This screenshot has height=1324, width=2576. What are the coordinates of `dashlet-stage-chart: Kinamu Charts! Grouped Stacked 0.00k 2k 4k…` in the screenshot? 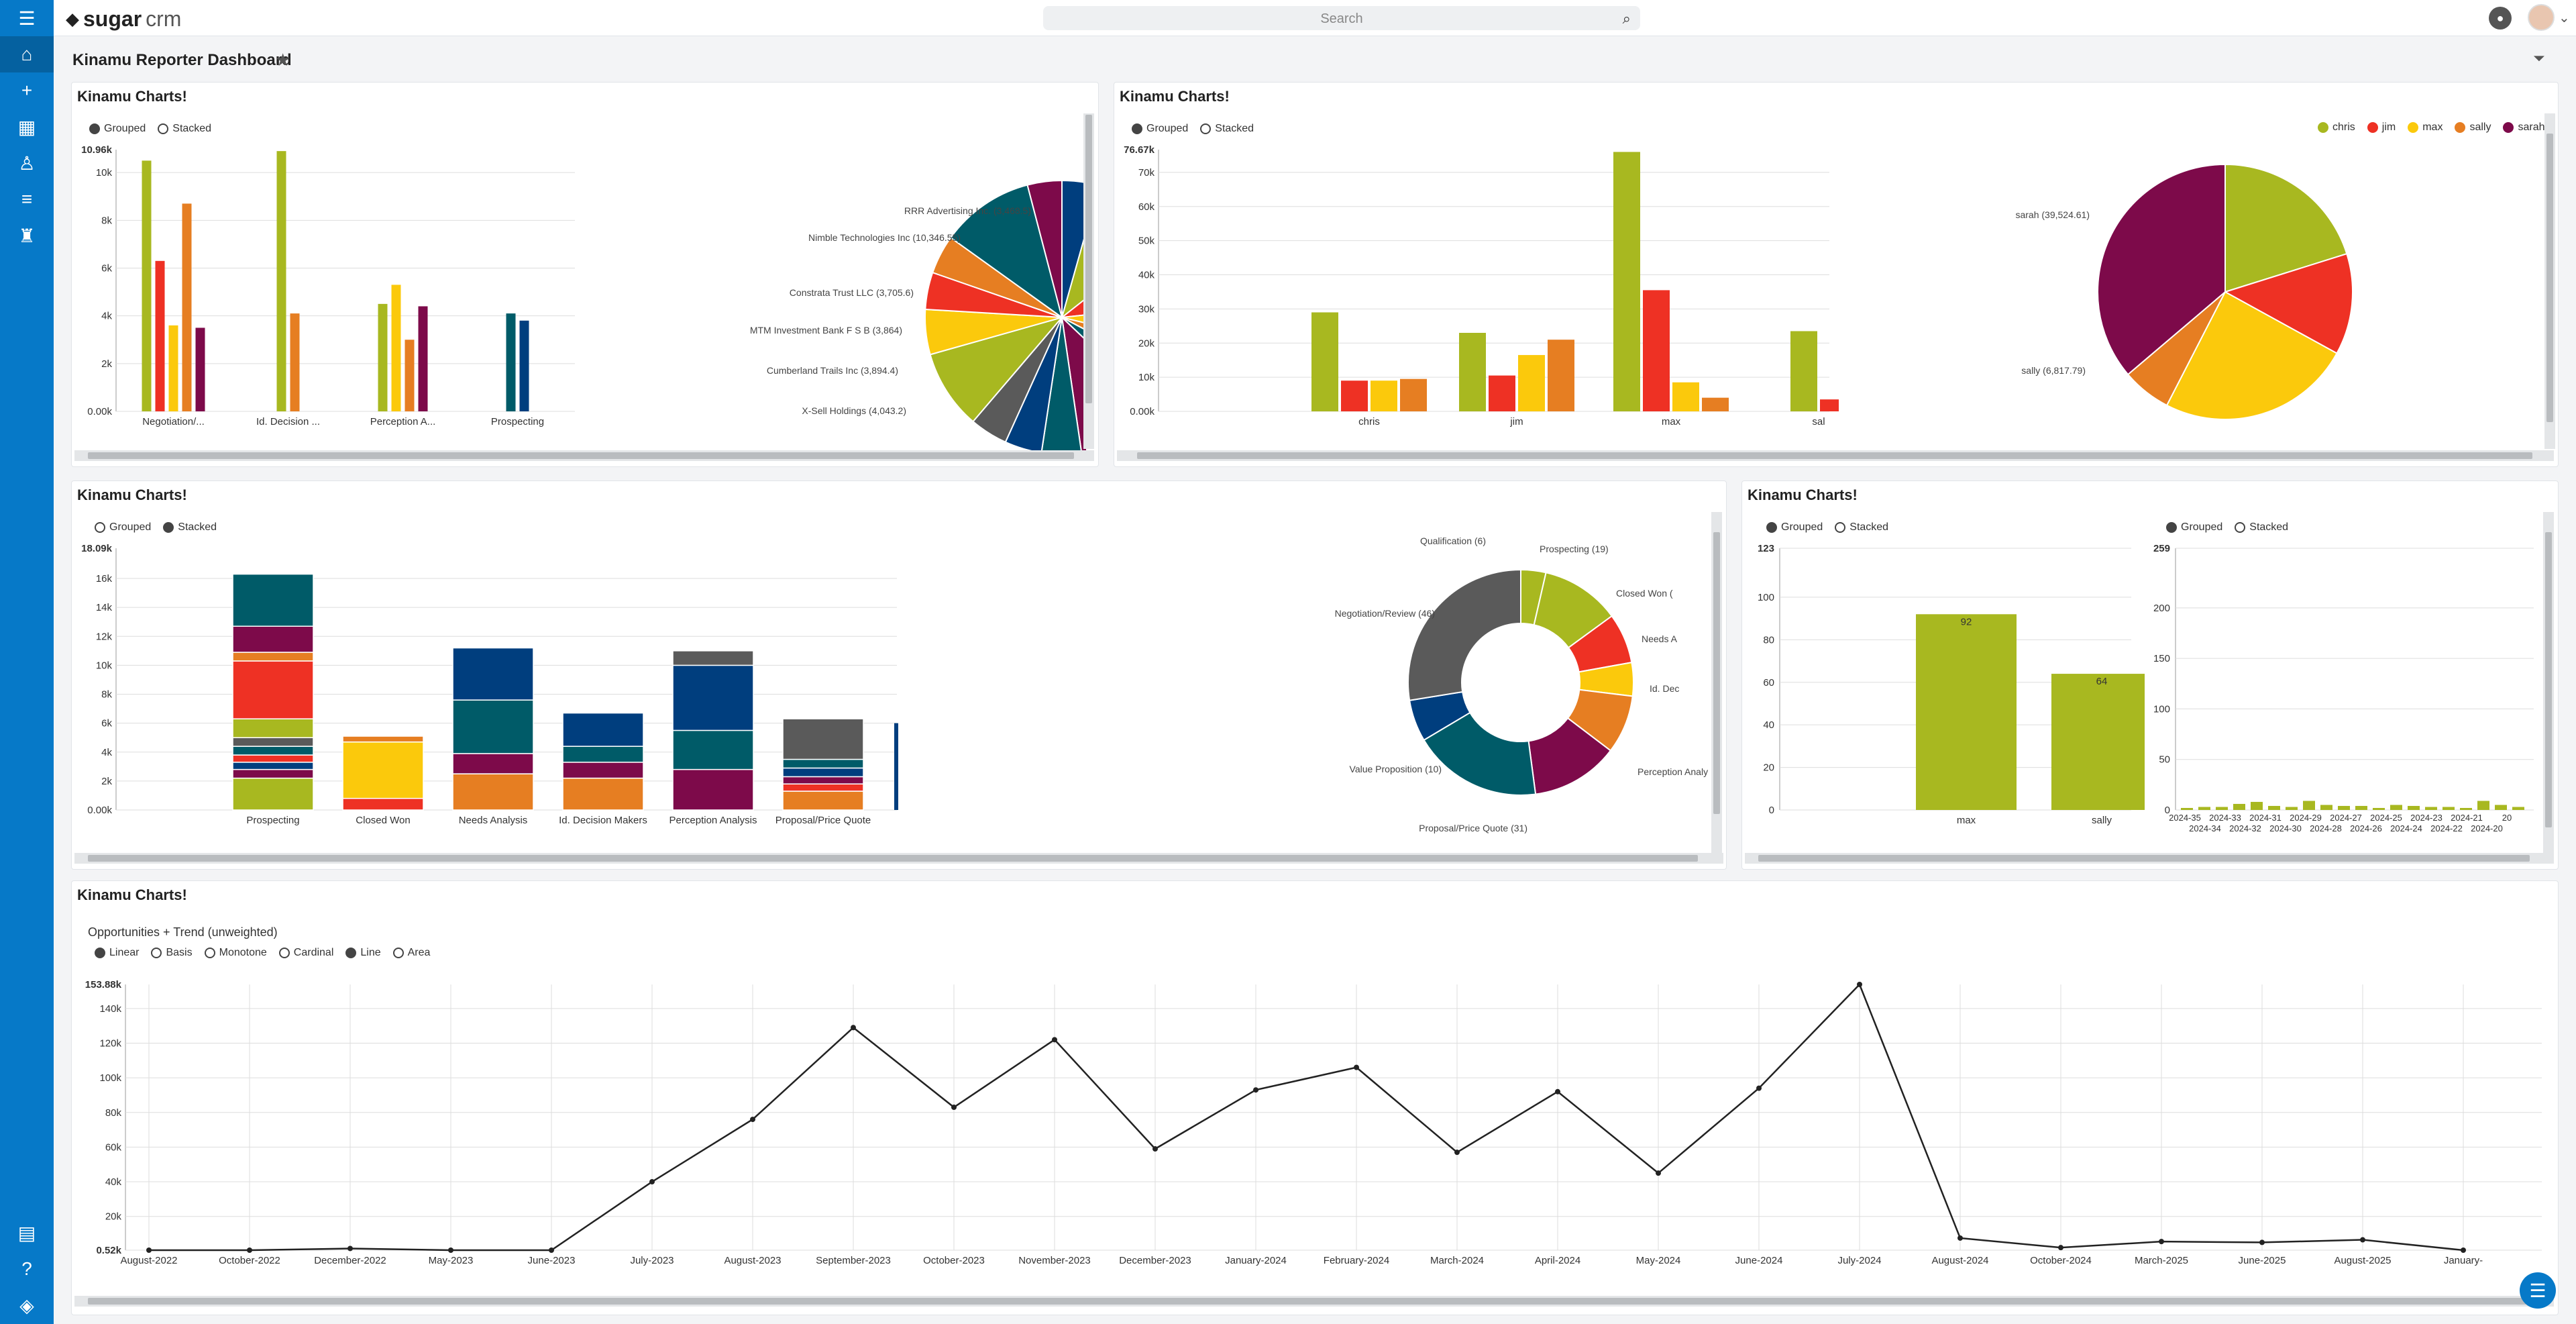 It's located at (585, 274).